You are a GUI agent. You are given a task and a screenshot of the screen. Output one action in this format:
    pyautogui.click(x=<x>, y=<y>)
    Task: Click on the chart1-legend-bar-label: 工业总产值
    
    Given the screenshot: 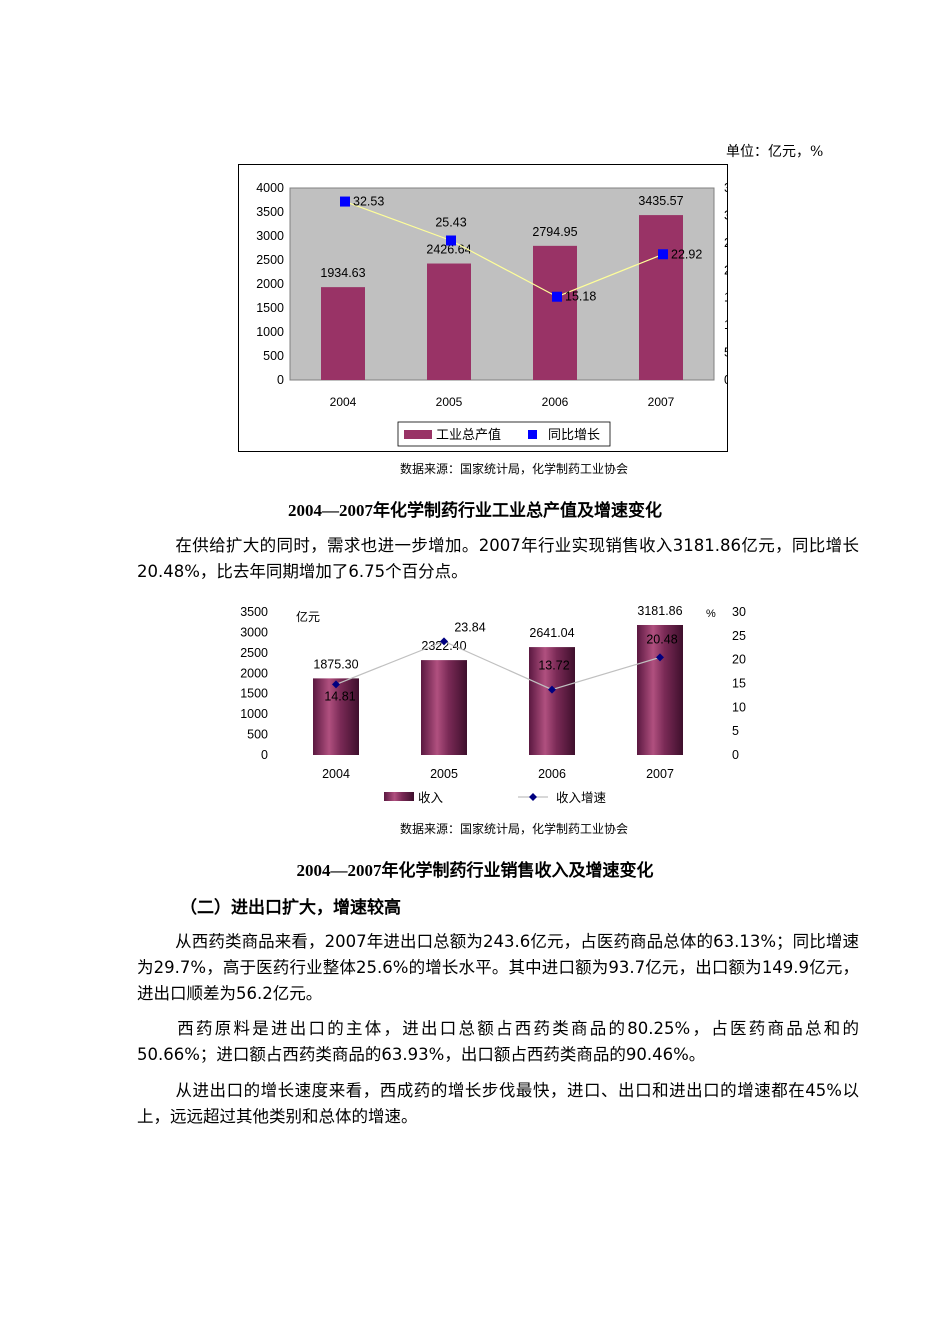 What is the action you would take?
    pyautogui.click(x=468, y=434)
    